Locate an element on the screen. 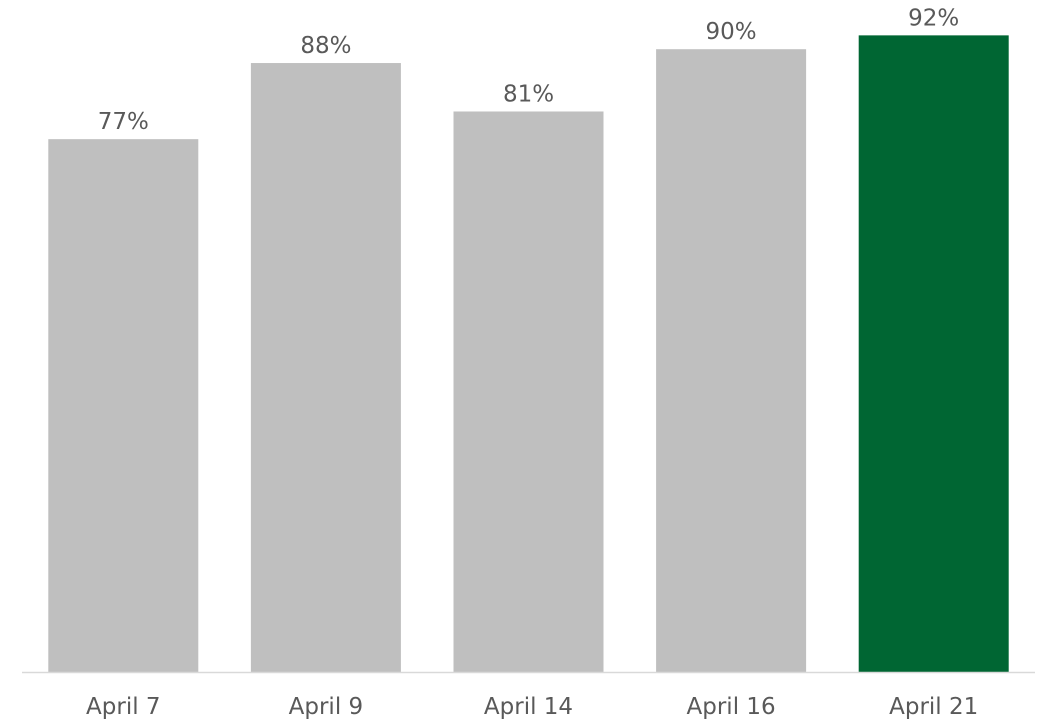 The image size is (1046, 723). category-label: April 9 is located at coordinates (326, 707).